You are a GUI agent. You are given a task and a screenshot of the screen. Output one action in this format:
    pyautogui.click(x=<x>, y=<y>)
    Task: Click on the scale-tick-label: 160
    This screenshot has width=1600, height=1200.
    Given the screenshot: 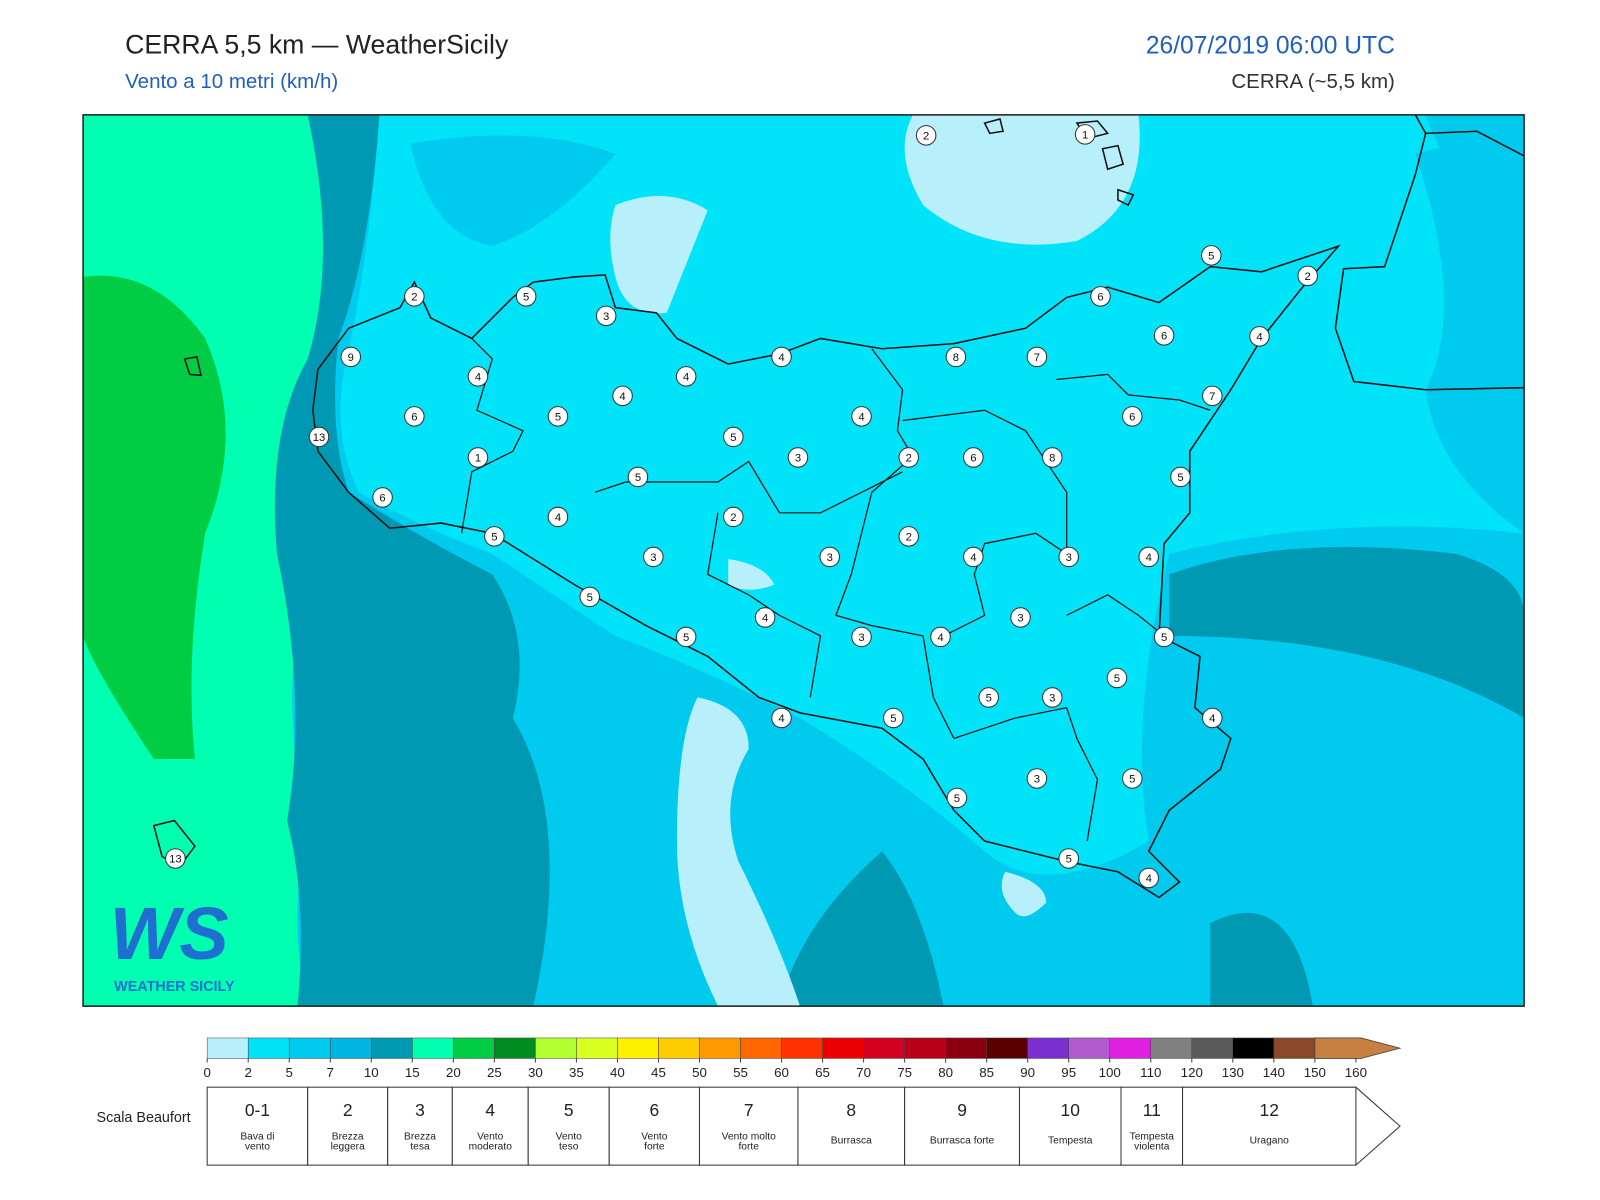 What is the action you would take?
    pyautogui.click(x=1356, y=1072)
    